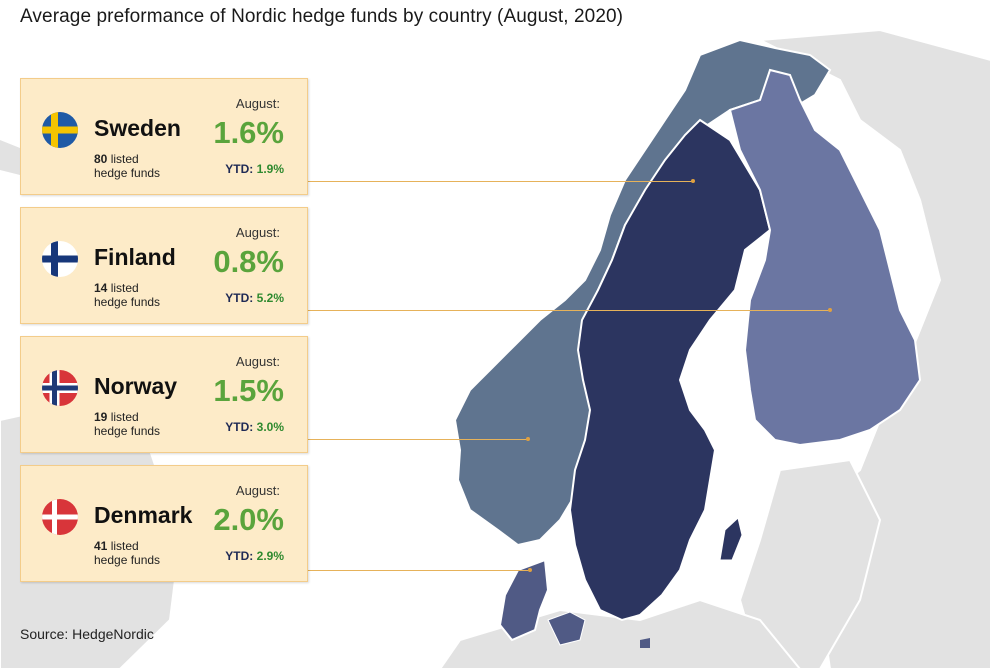 The width and height of the screenshot is (991, 669). What do you see at coordinates (524, 600) in the screenshot?
I see `denmark-shape` at bounding box center [524, 600].